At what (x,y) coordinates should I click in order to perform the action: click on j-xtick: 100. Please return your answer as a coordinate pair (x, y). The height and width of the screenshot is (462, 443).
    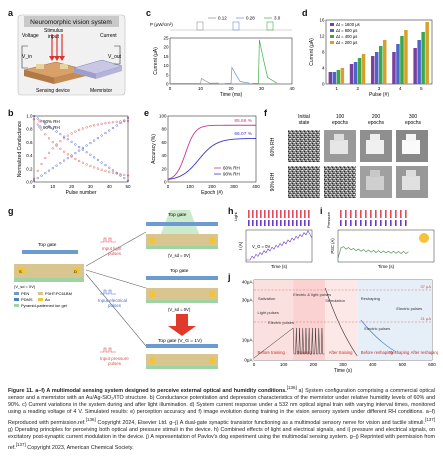
    Looking at the image, I should click on (284, 364).